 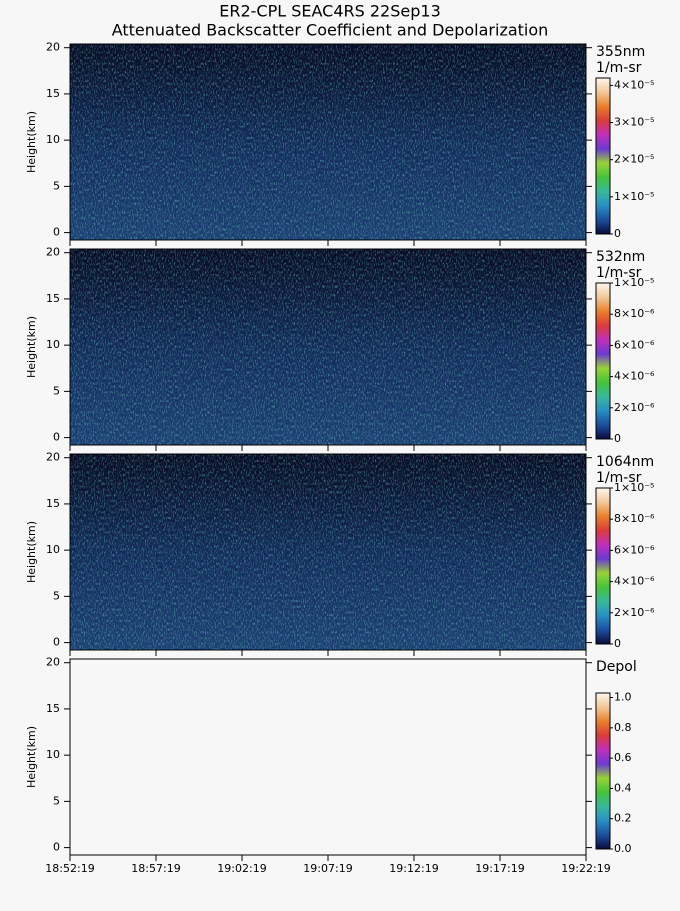 I want to click on x-tick-label: 18:52:19, so click(x=69, y=868).